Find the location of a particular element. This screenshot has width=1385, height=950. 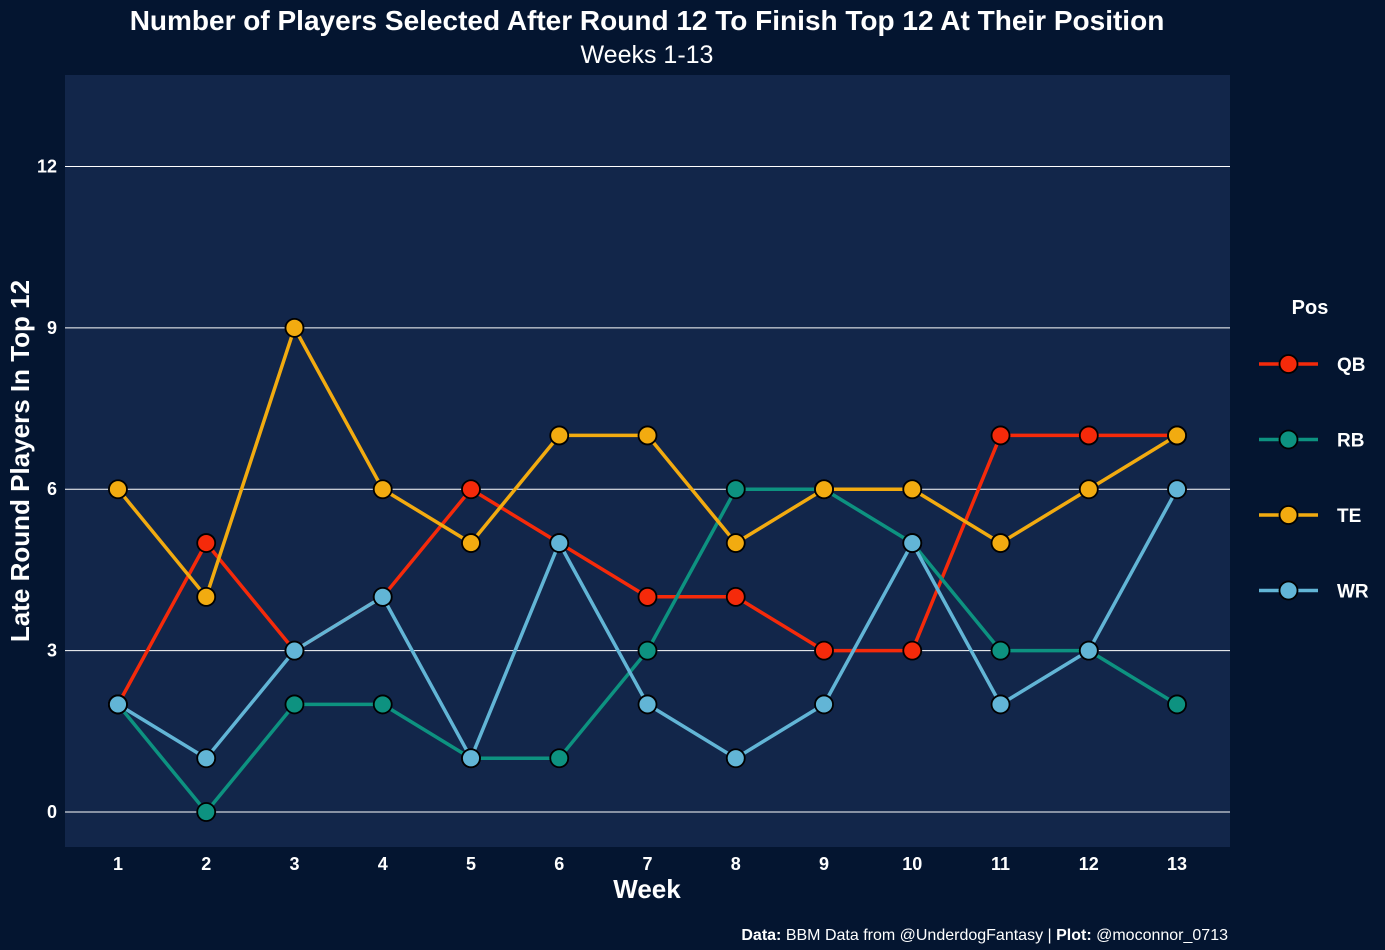

legend-item-qb: QB is located at coordinates (1312, 365).